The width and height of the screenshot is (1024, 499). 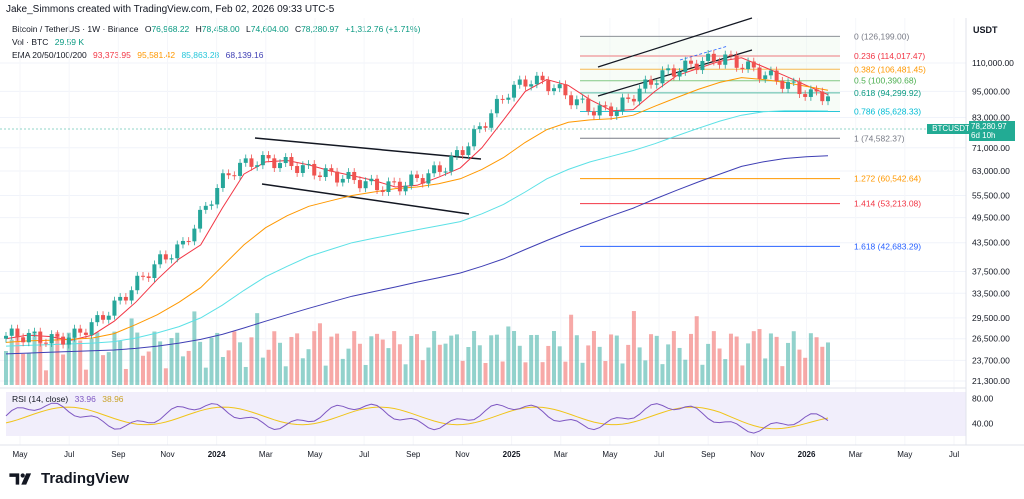 What do you see at coordinates (992, 131) in the screenshot?
I see `last-price-tag: 78,280.97 6d 10h` at bounding box center [992, 131].